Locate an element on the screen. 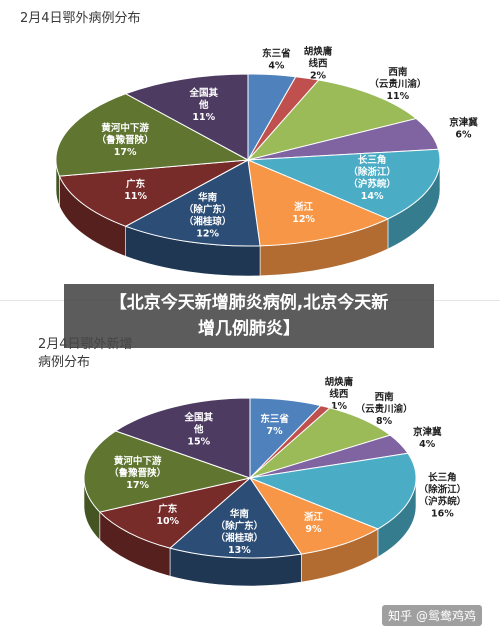 This screenshot has height=638, width=500. pie-value-text: 16% is located at coordinates (442, 514).